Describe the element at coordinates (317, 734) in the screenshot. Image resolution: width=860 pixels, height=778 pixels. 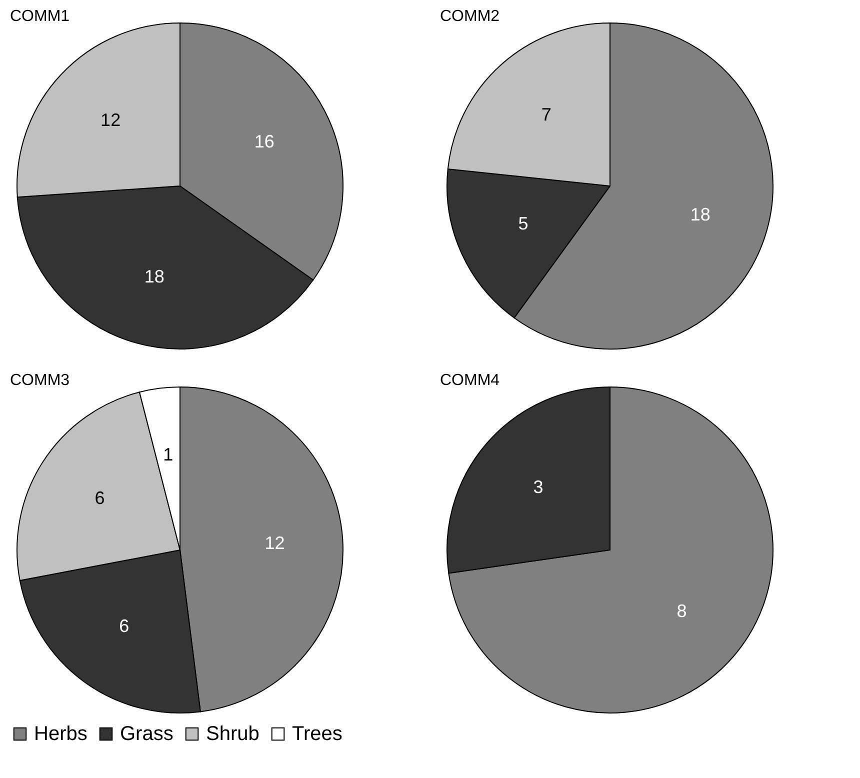
I see `legend-label: Trees` at that location.